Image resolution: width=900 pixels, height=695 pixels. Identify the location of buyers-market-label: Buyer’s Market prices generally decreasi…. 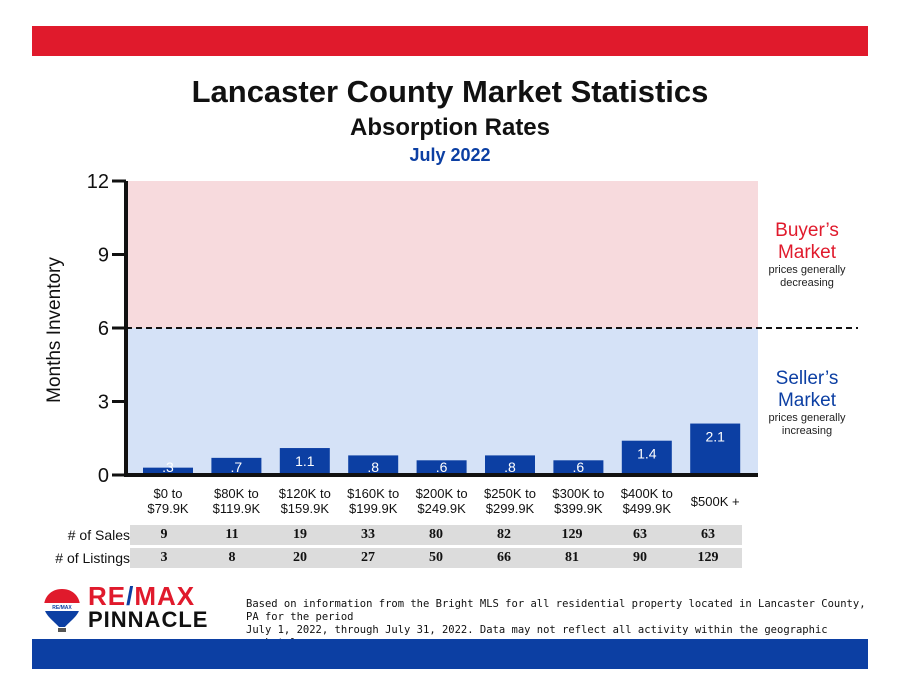
(807, 255).